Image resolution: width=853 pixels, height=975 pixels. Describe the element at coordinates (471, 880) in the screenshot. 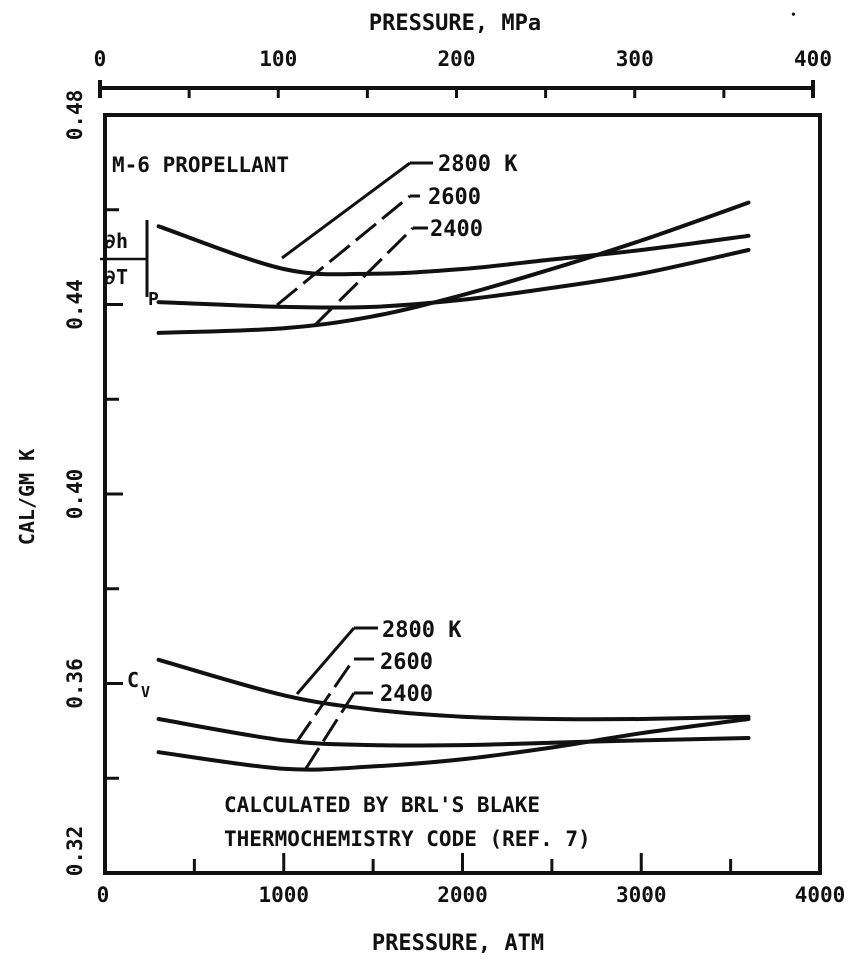

I see `x-ticks: 0 1000 2000 3000 4000` at that location.